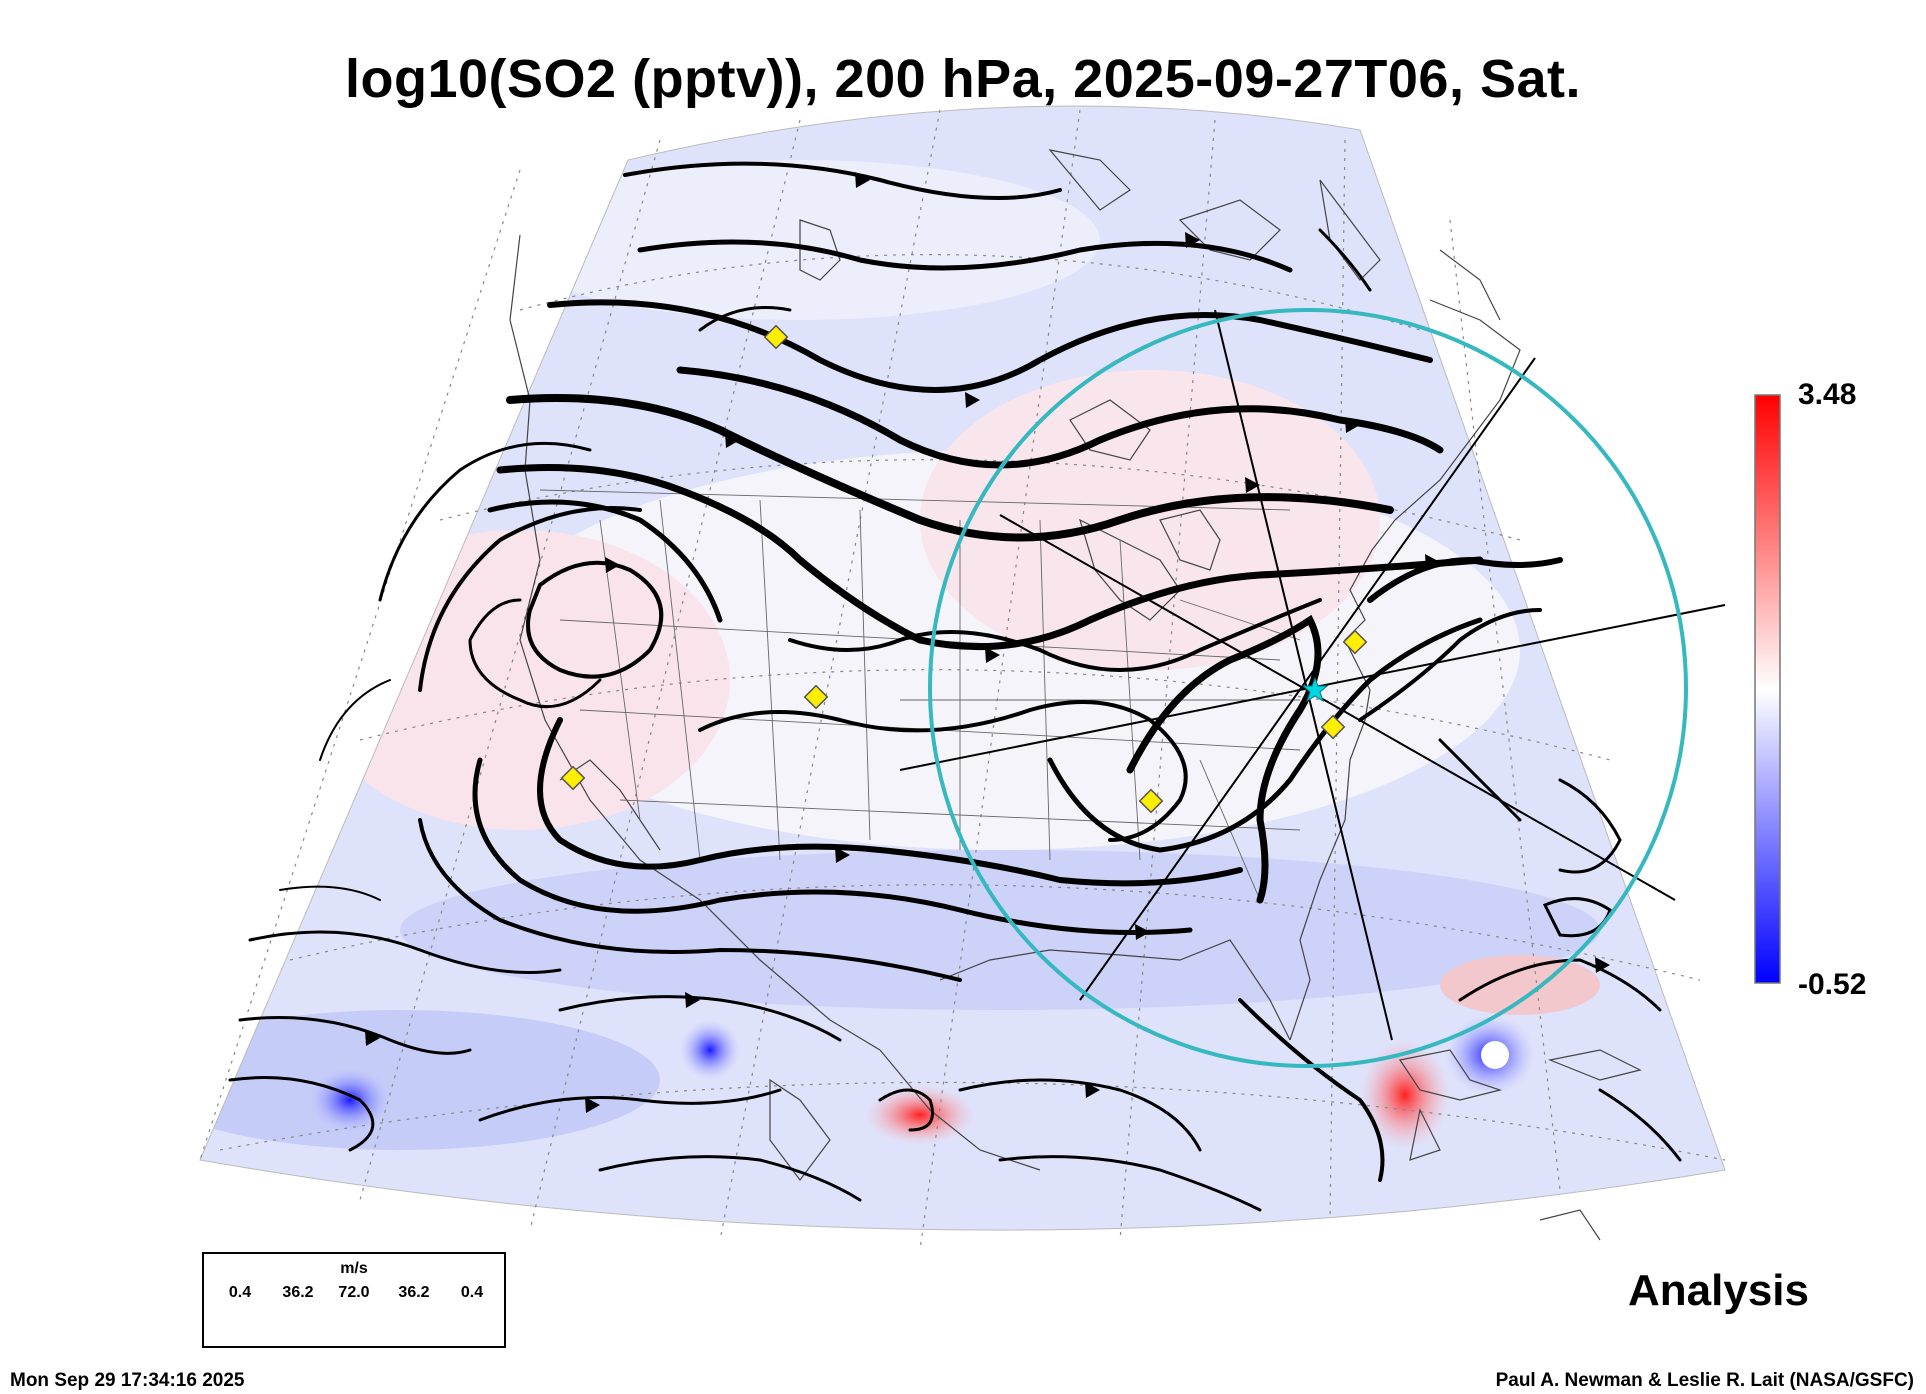 The width and height of the screenshot is (1926, 1394). Describe the element at coordinates (964, 569) in the screenshot. I see `yellow-diamond-markers` at that location.